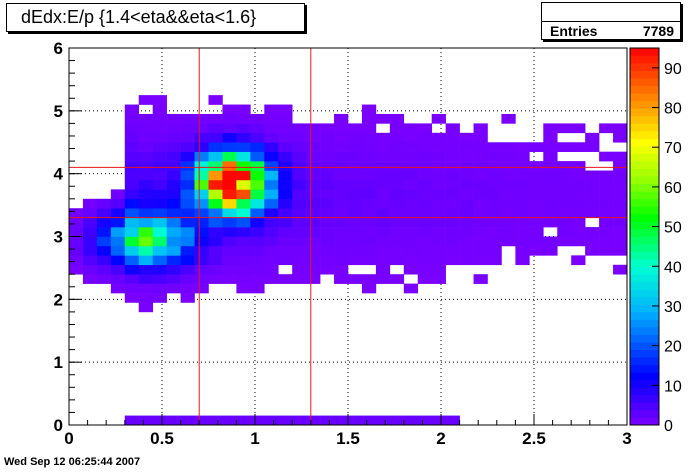 This screenshot has height=472, width=696. What do you see at coordinates (611, 31) in the screenshot?
I see `stats-entries-row: Entries 7789` at bounding box center [611, 31].